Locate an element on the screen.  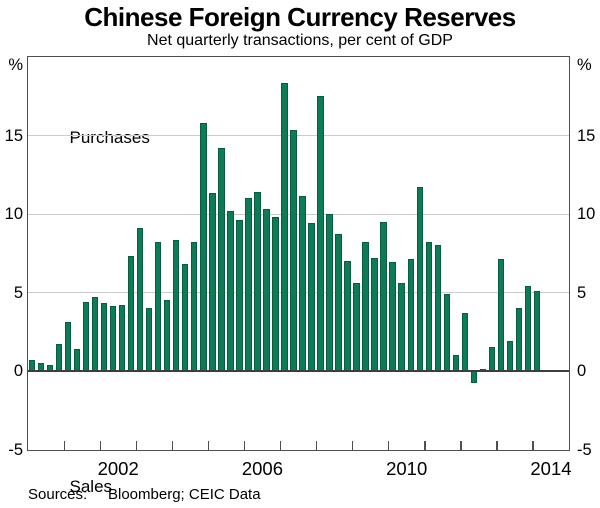
bar-2001Q1 is located at coordinates (68, 346).